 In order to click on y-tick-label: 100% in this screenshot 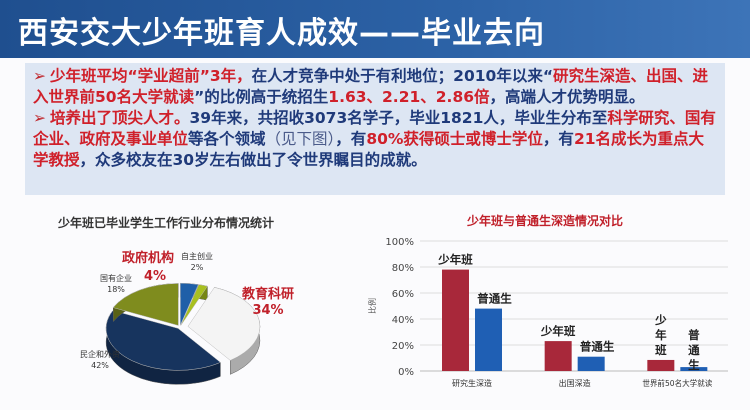, I will do `click(399, 242)`.